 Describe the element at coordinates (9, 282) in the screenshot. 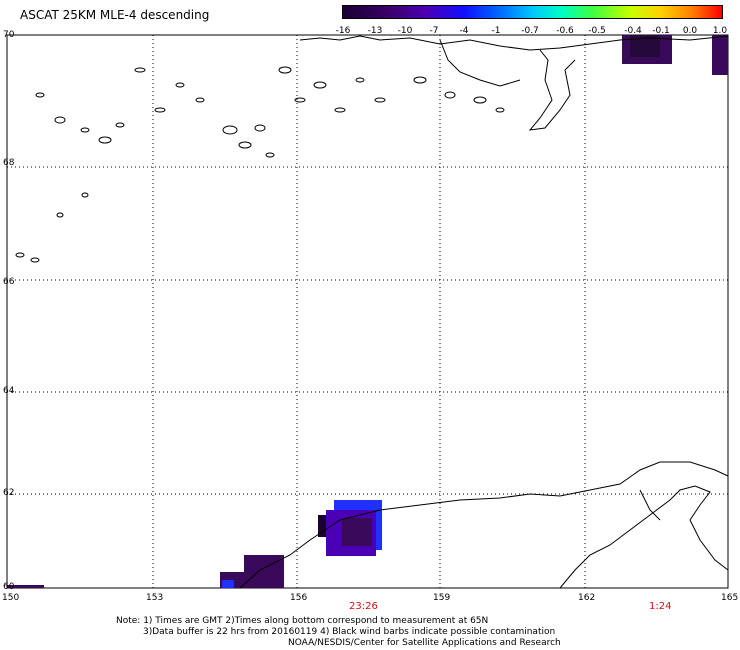

I see `lat-label: 66` at that location.